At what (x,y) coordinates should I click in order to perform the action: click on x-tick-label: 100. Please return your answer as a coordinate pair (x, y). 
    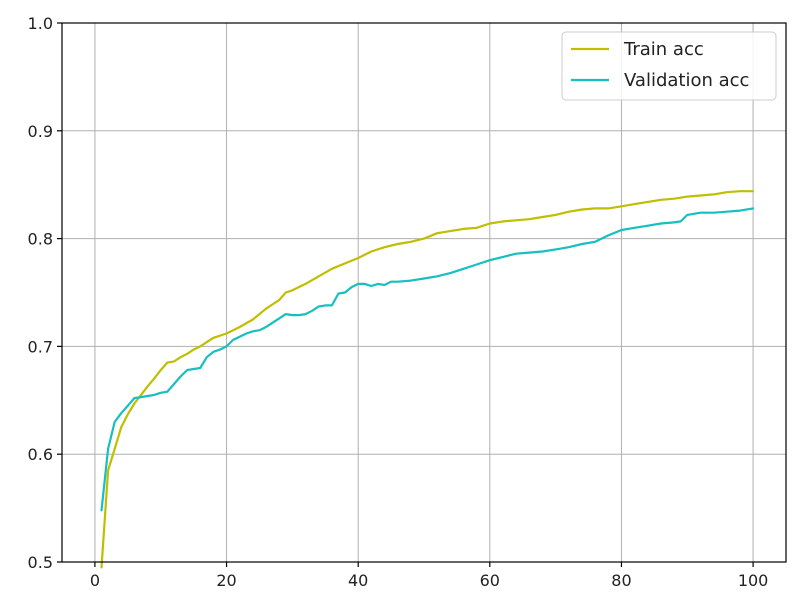
    Looking at the image, I should click on (753, 580).